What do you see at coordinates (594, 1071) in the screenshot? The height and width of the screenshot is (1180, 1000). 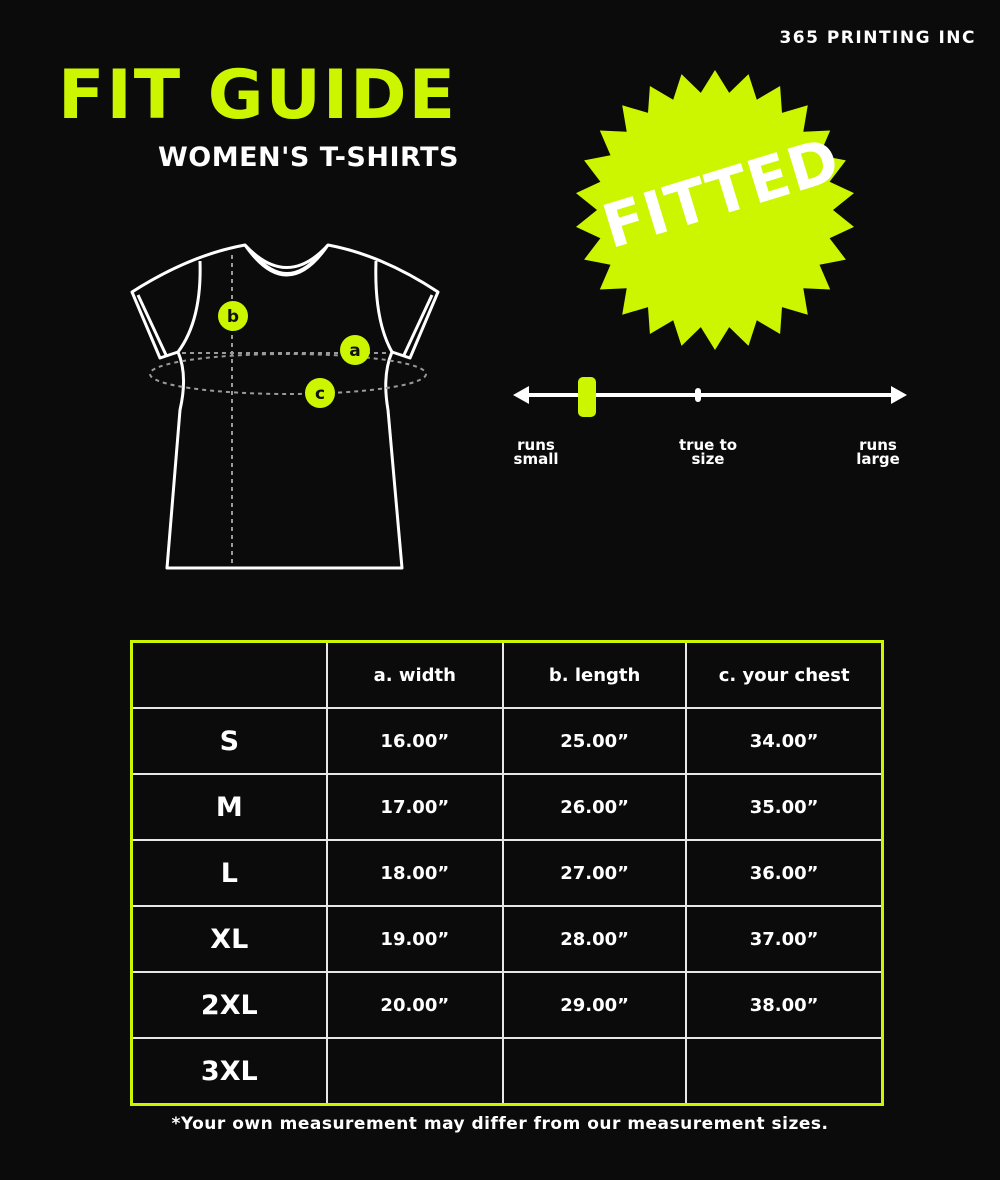 I see `length-cell` at bounding box center [594, 1071].